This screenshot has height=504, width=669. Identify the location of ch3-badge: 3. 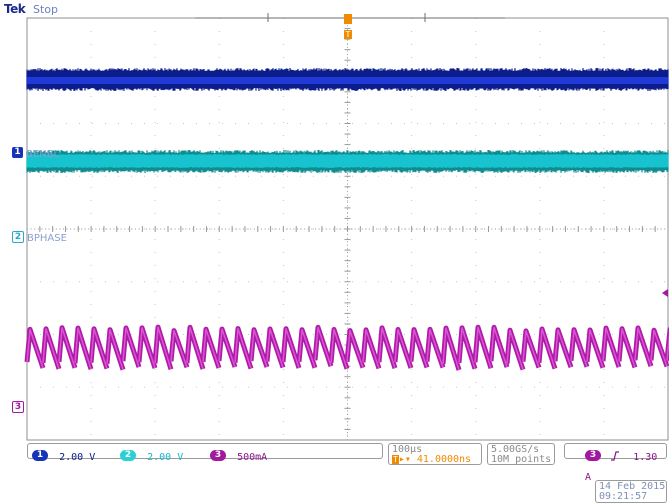
(218, 455).